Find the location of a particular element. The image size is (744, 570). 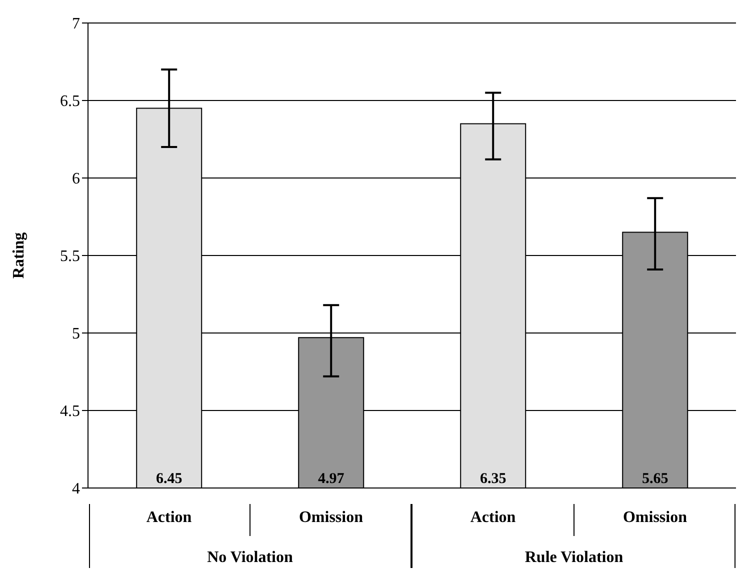

y-tick-label: 5.5 is located at coordinates (70, 257).